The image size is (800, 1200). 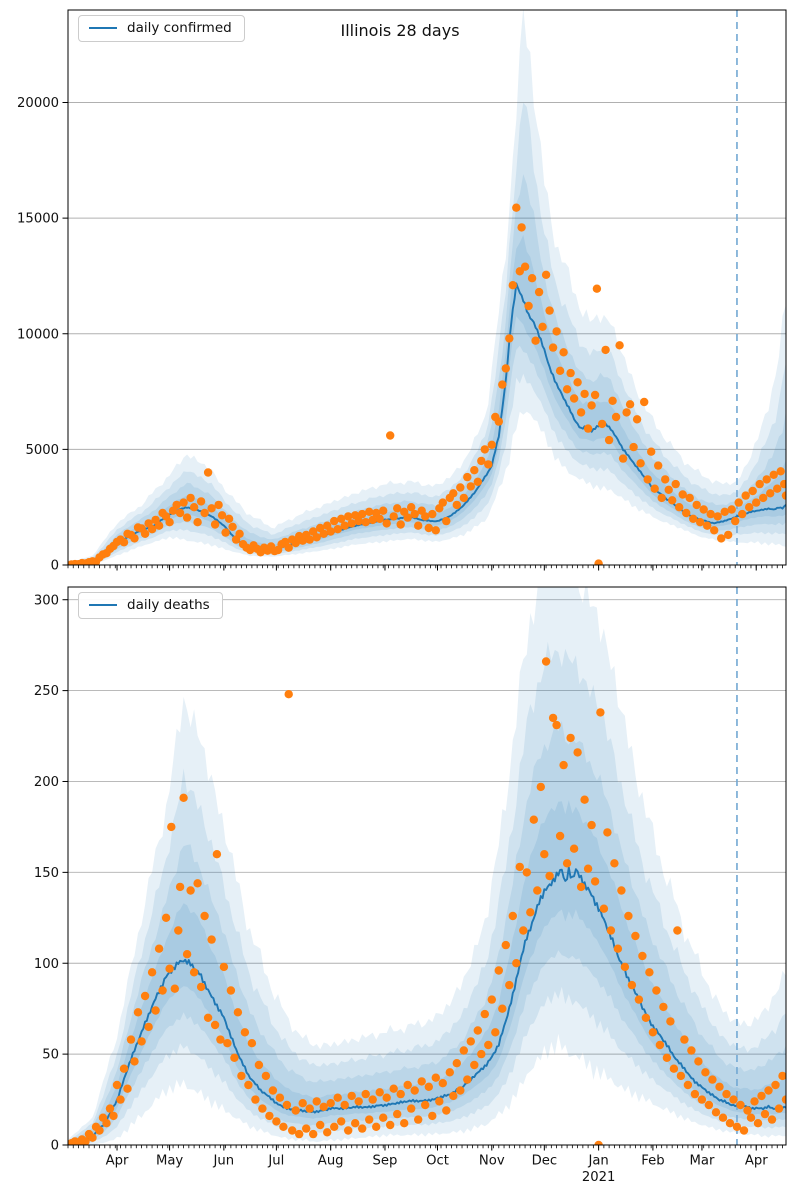 I want to click on y-tick-label: 0, so click(x=55, y=1146).